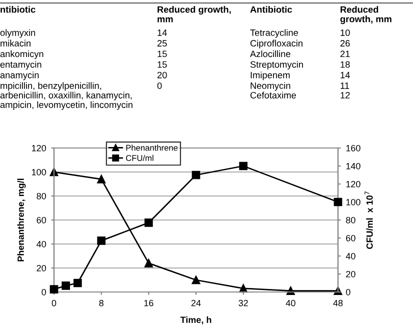 The image size is (413, 333). What do you see at coordinates (44, 292) in the screenshot?
I see `y-tick-label: 0` at bounding box center [44, 292].